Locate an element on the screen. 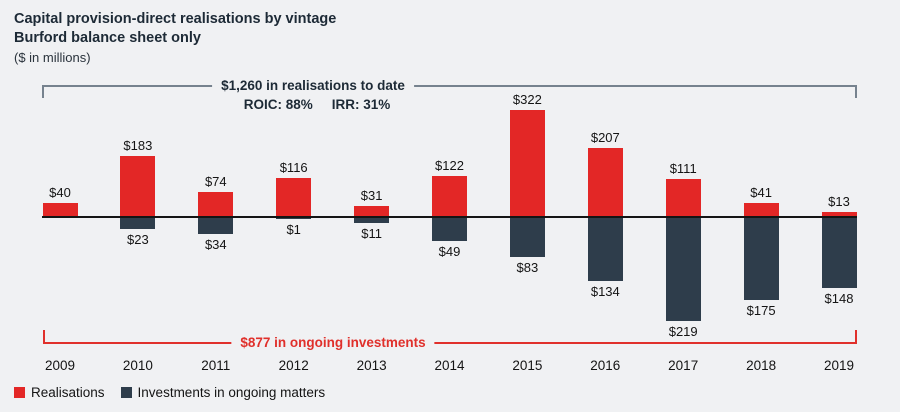  units-label: ($ in millions) is located at coordinates (52, 57).